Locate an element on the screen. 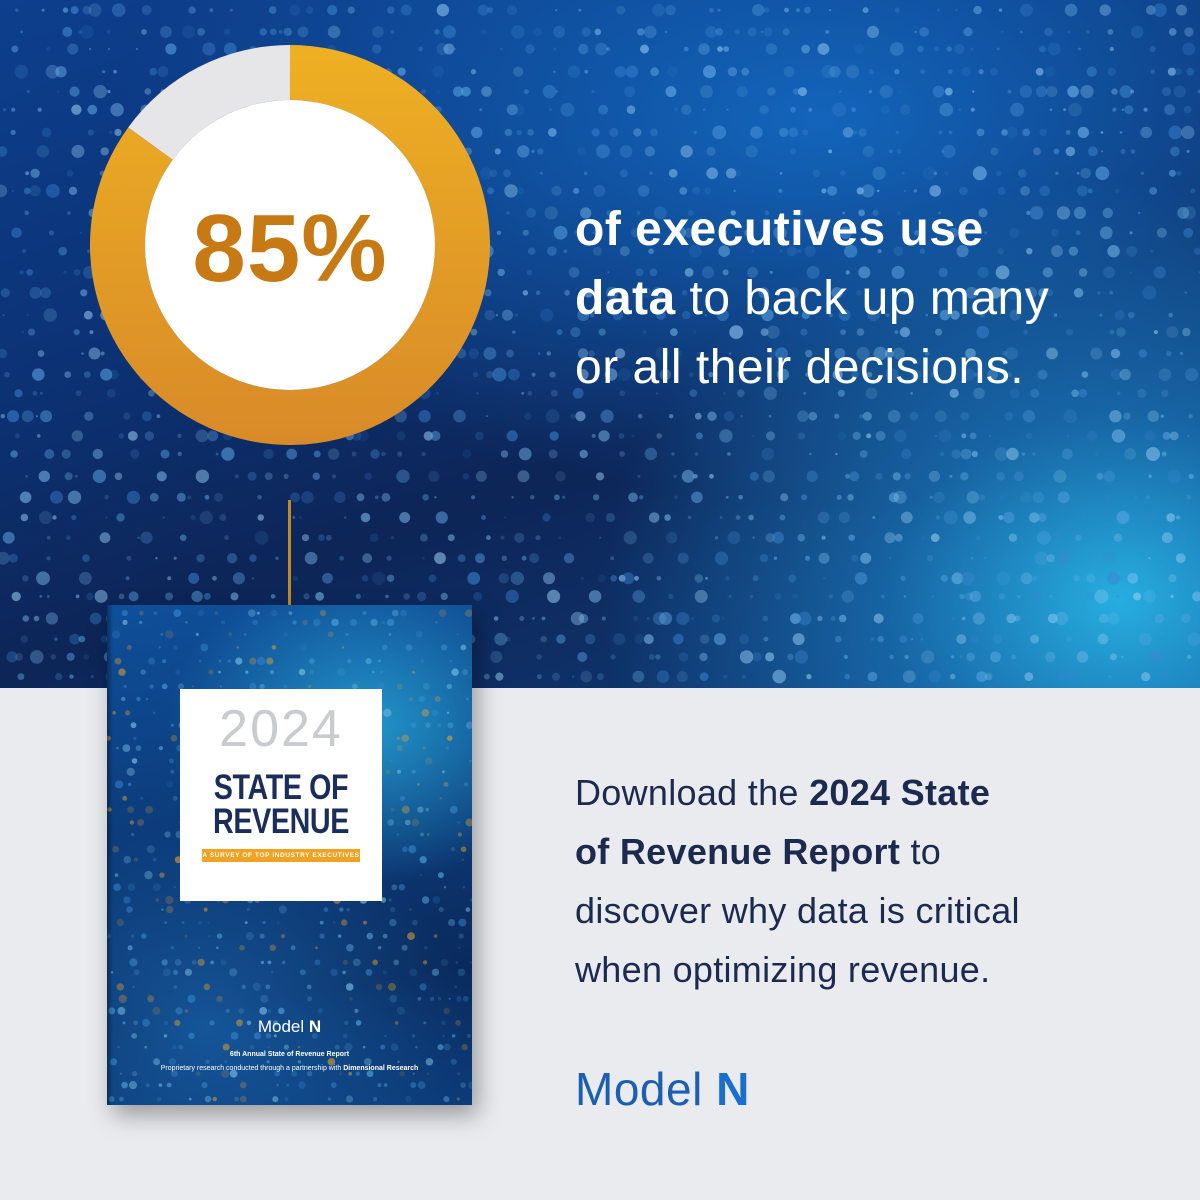 The height and width of the screenshot is (1200, 1200). stat-line-2: data to back up many is located at coordinates (865, 298).